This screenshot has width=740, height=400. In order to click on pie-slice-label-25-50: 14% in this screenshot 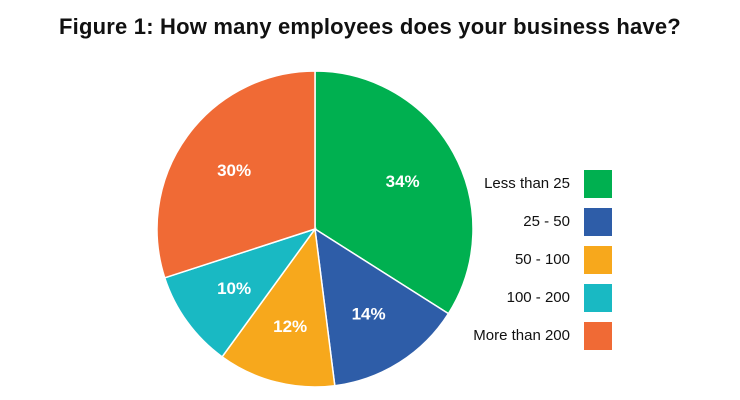, I will do `click(369, 313)`.